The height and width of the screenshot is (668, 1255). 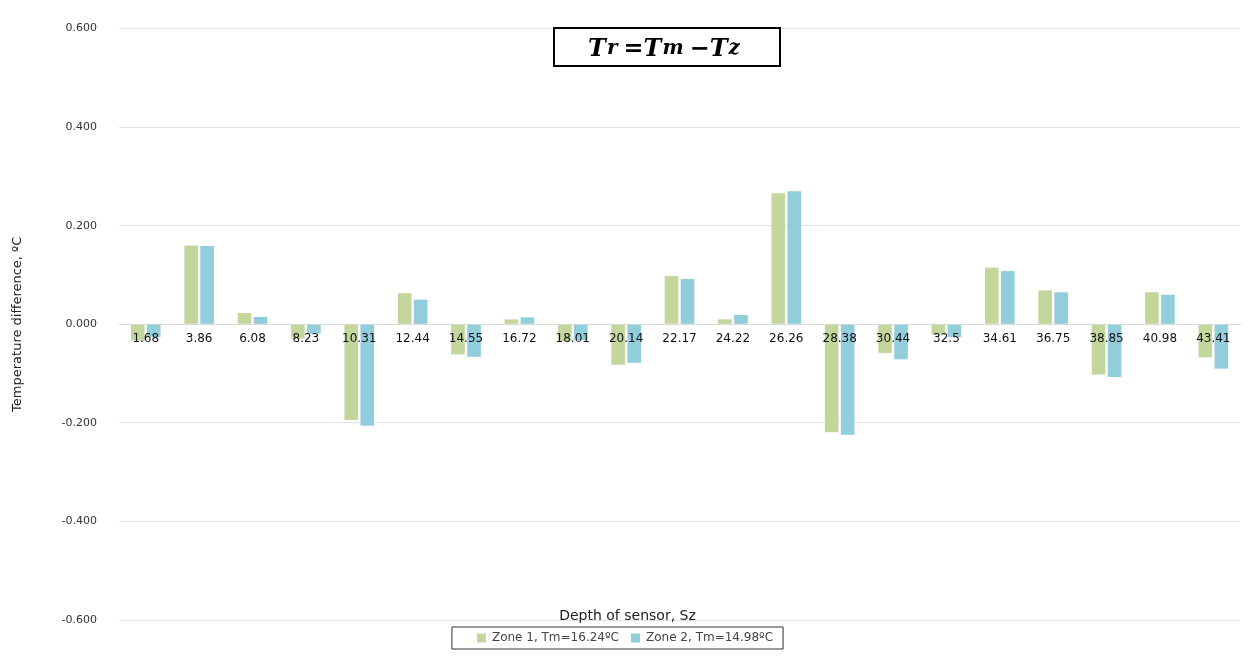 What do you see at coordinates (146, 338) in the screenshot?
I see `x-tick-label: 1.68` at bounding box center [146, 338].